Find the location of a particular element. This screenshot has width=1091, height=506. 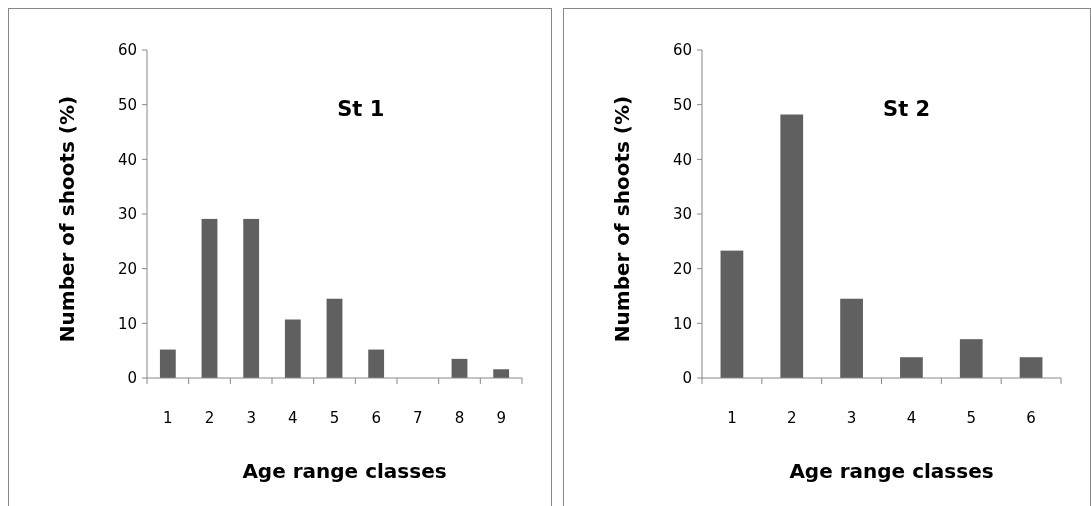

x-tick-label: 8 is located at coordinates (459, 418).